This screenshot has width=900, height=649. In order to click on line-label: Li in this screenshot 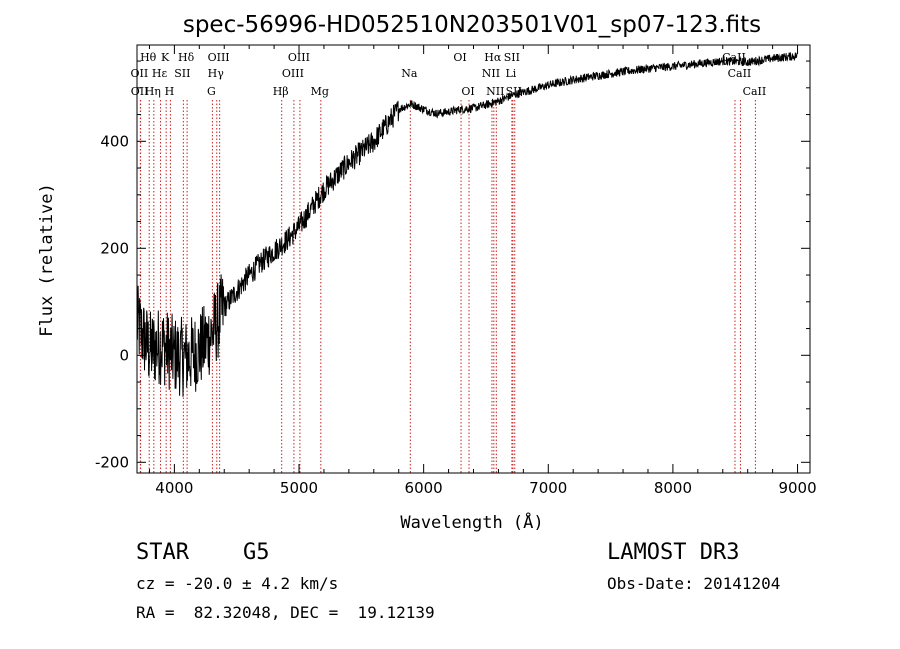, I will do `click(510, 73)`.